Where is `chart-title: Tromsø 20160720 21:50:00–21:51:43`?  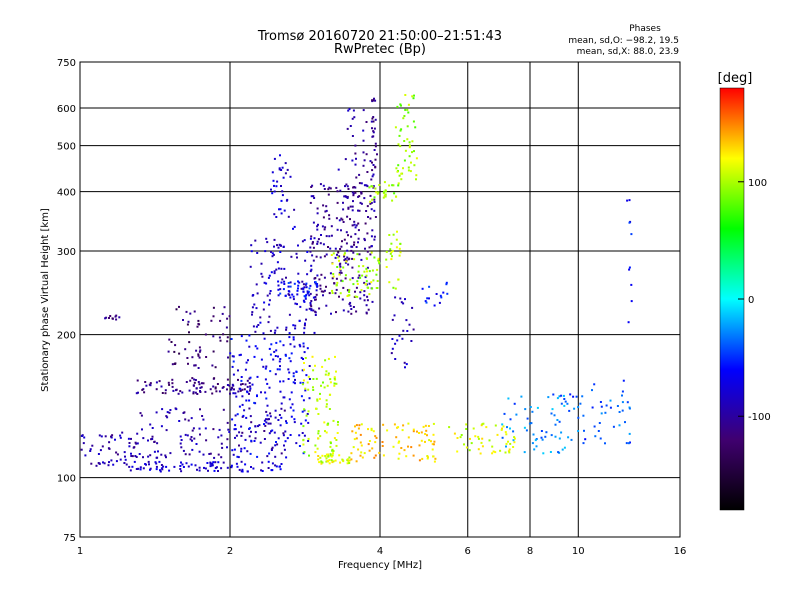
chart-title: Tromsø 20160720 21:50:00–21:51:43 is located at coordinates (379, 36).